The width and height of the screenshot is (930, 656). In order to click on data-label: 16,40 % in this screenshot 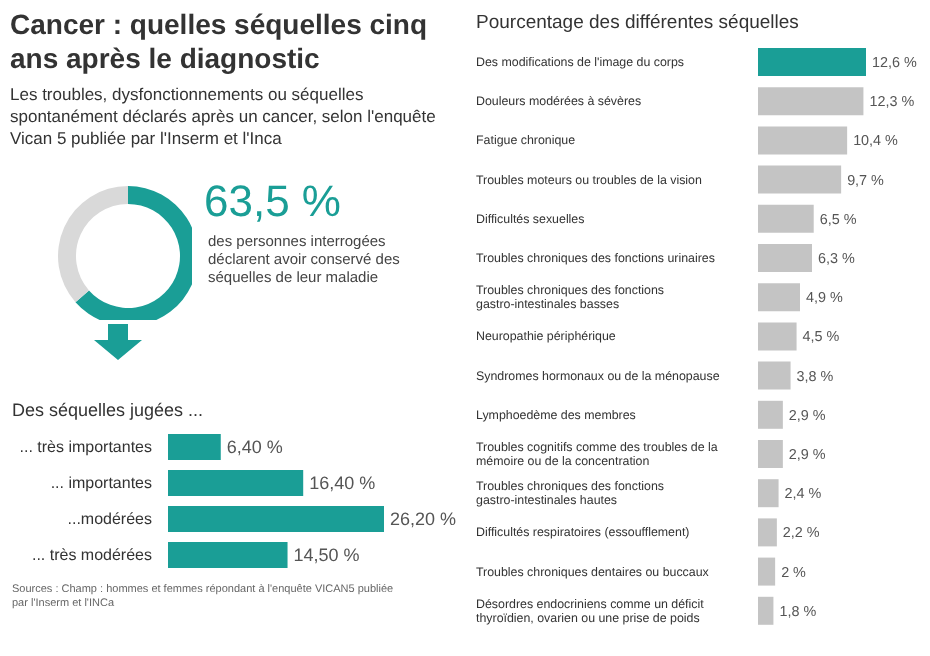, I will do `click(342, 483)`.